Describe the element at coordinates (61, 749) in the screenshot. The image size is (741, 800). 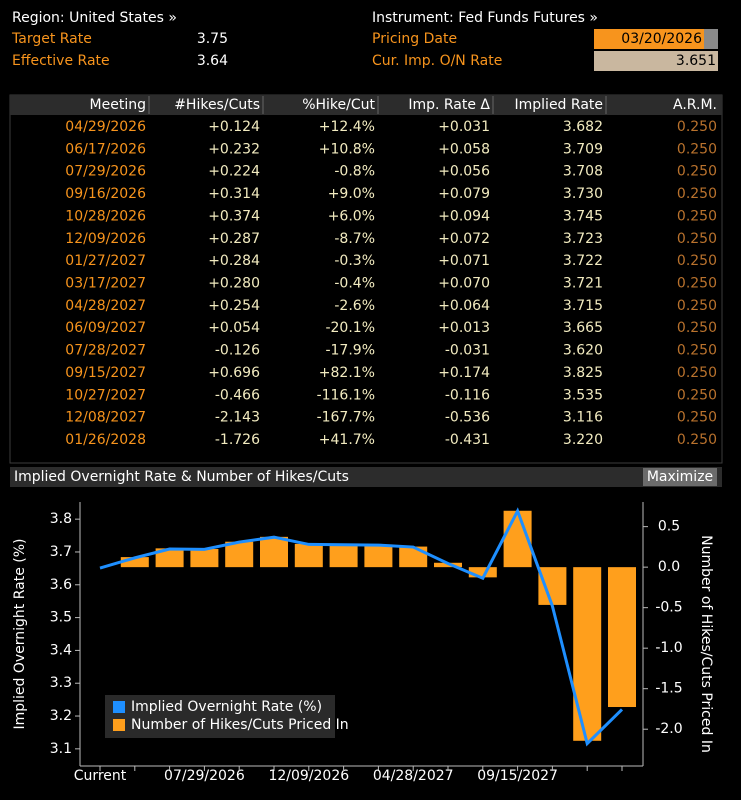
I see `y-tick-label: 3.1` at that location.